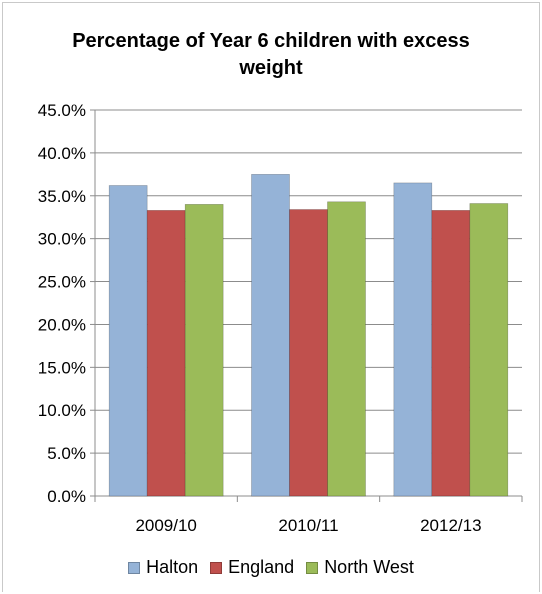  I want to click on legend-item: North West, so click(360, 567).